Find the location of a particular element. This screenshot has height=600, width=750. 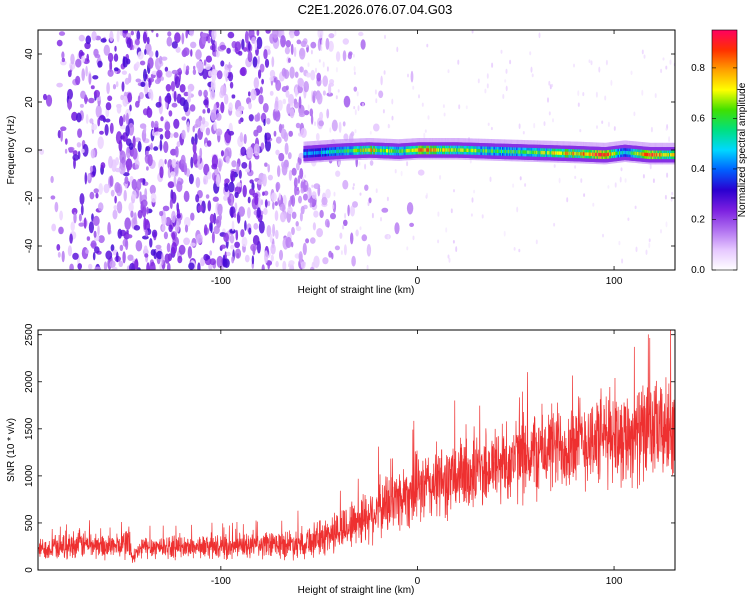

x-tick-label: -100 is located at coordinates (221, 281).